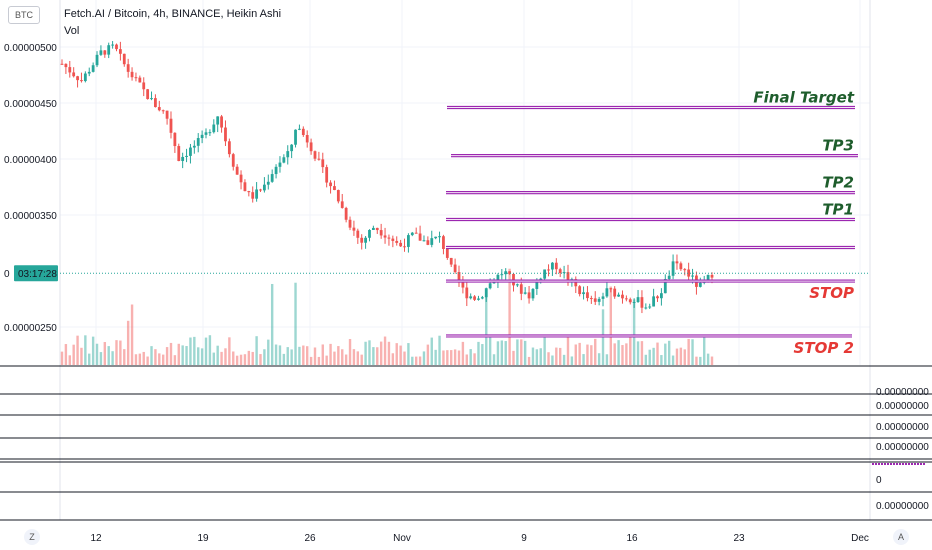 The height and width of the screenshot is (550, 932). I want to click on y-tick-label: 0.00000500, so click(30, 48).